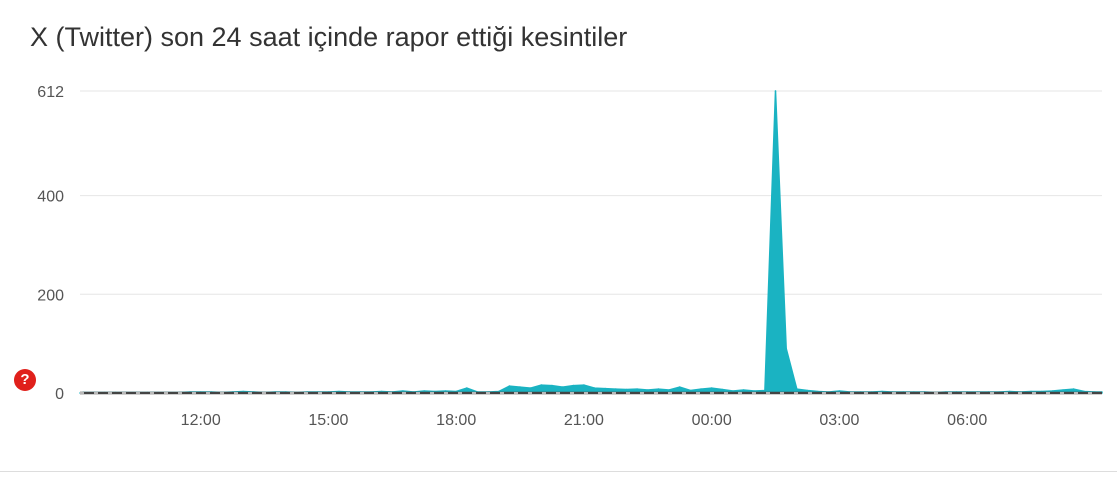  I want to click on divider, so click(558, 471).